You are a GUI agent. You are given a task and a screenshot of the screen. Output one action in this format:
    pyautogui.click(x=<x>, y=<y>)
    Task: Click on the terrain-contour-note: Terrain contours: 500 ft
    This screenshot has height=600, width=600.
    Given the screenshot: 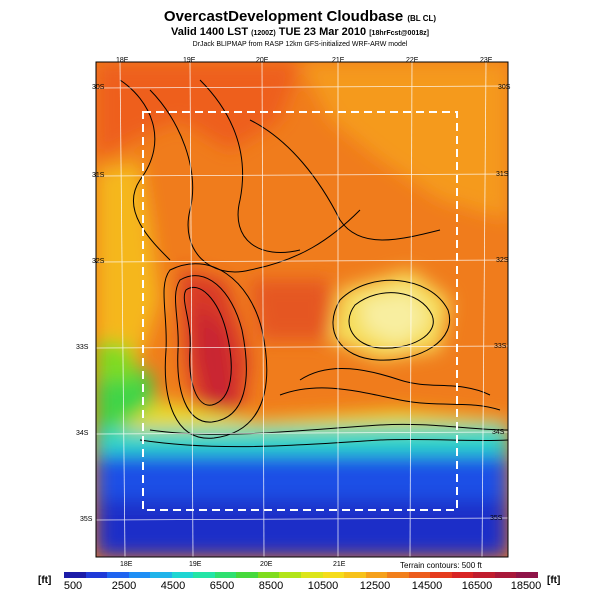 What is the action you would take?
    pyautogui.click(x=441, y=565)
    